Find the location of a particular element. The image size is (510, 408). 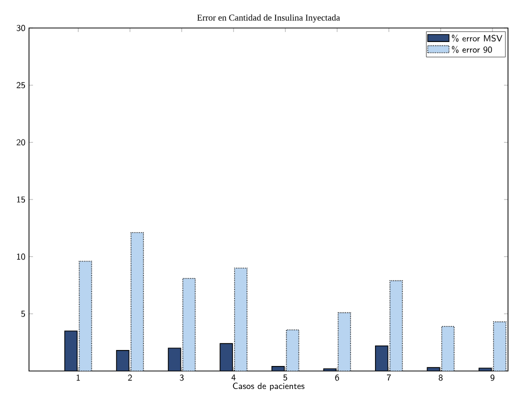

y-tick-label: 20 is located at coordinates (21, 142).